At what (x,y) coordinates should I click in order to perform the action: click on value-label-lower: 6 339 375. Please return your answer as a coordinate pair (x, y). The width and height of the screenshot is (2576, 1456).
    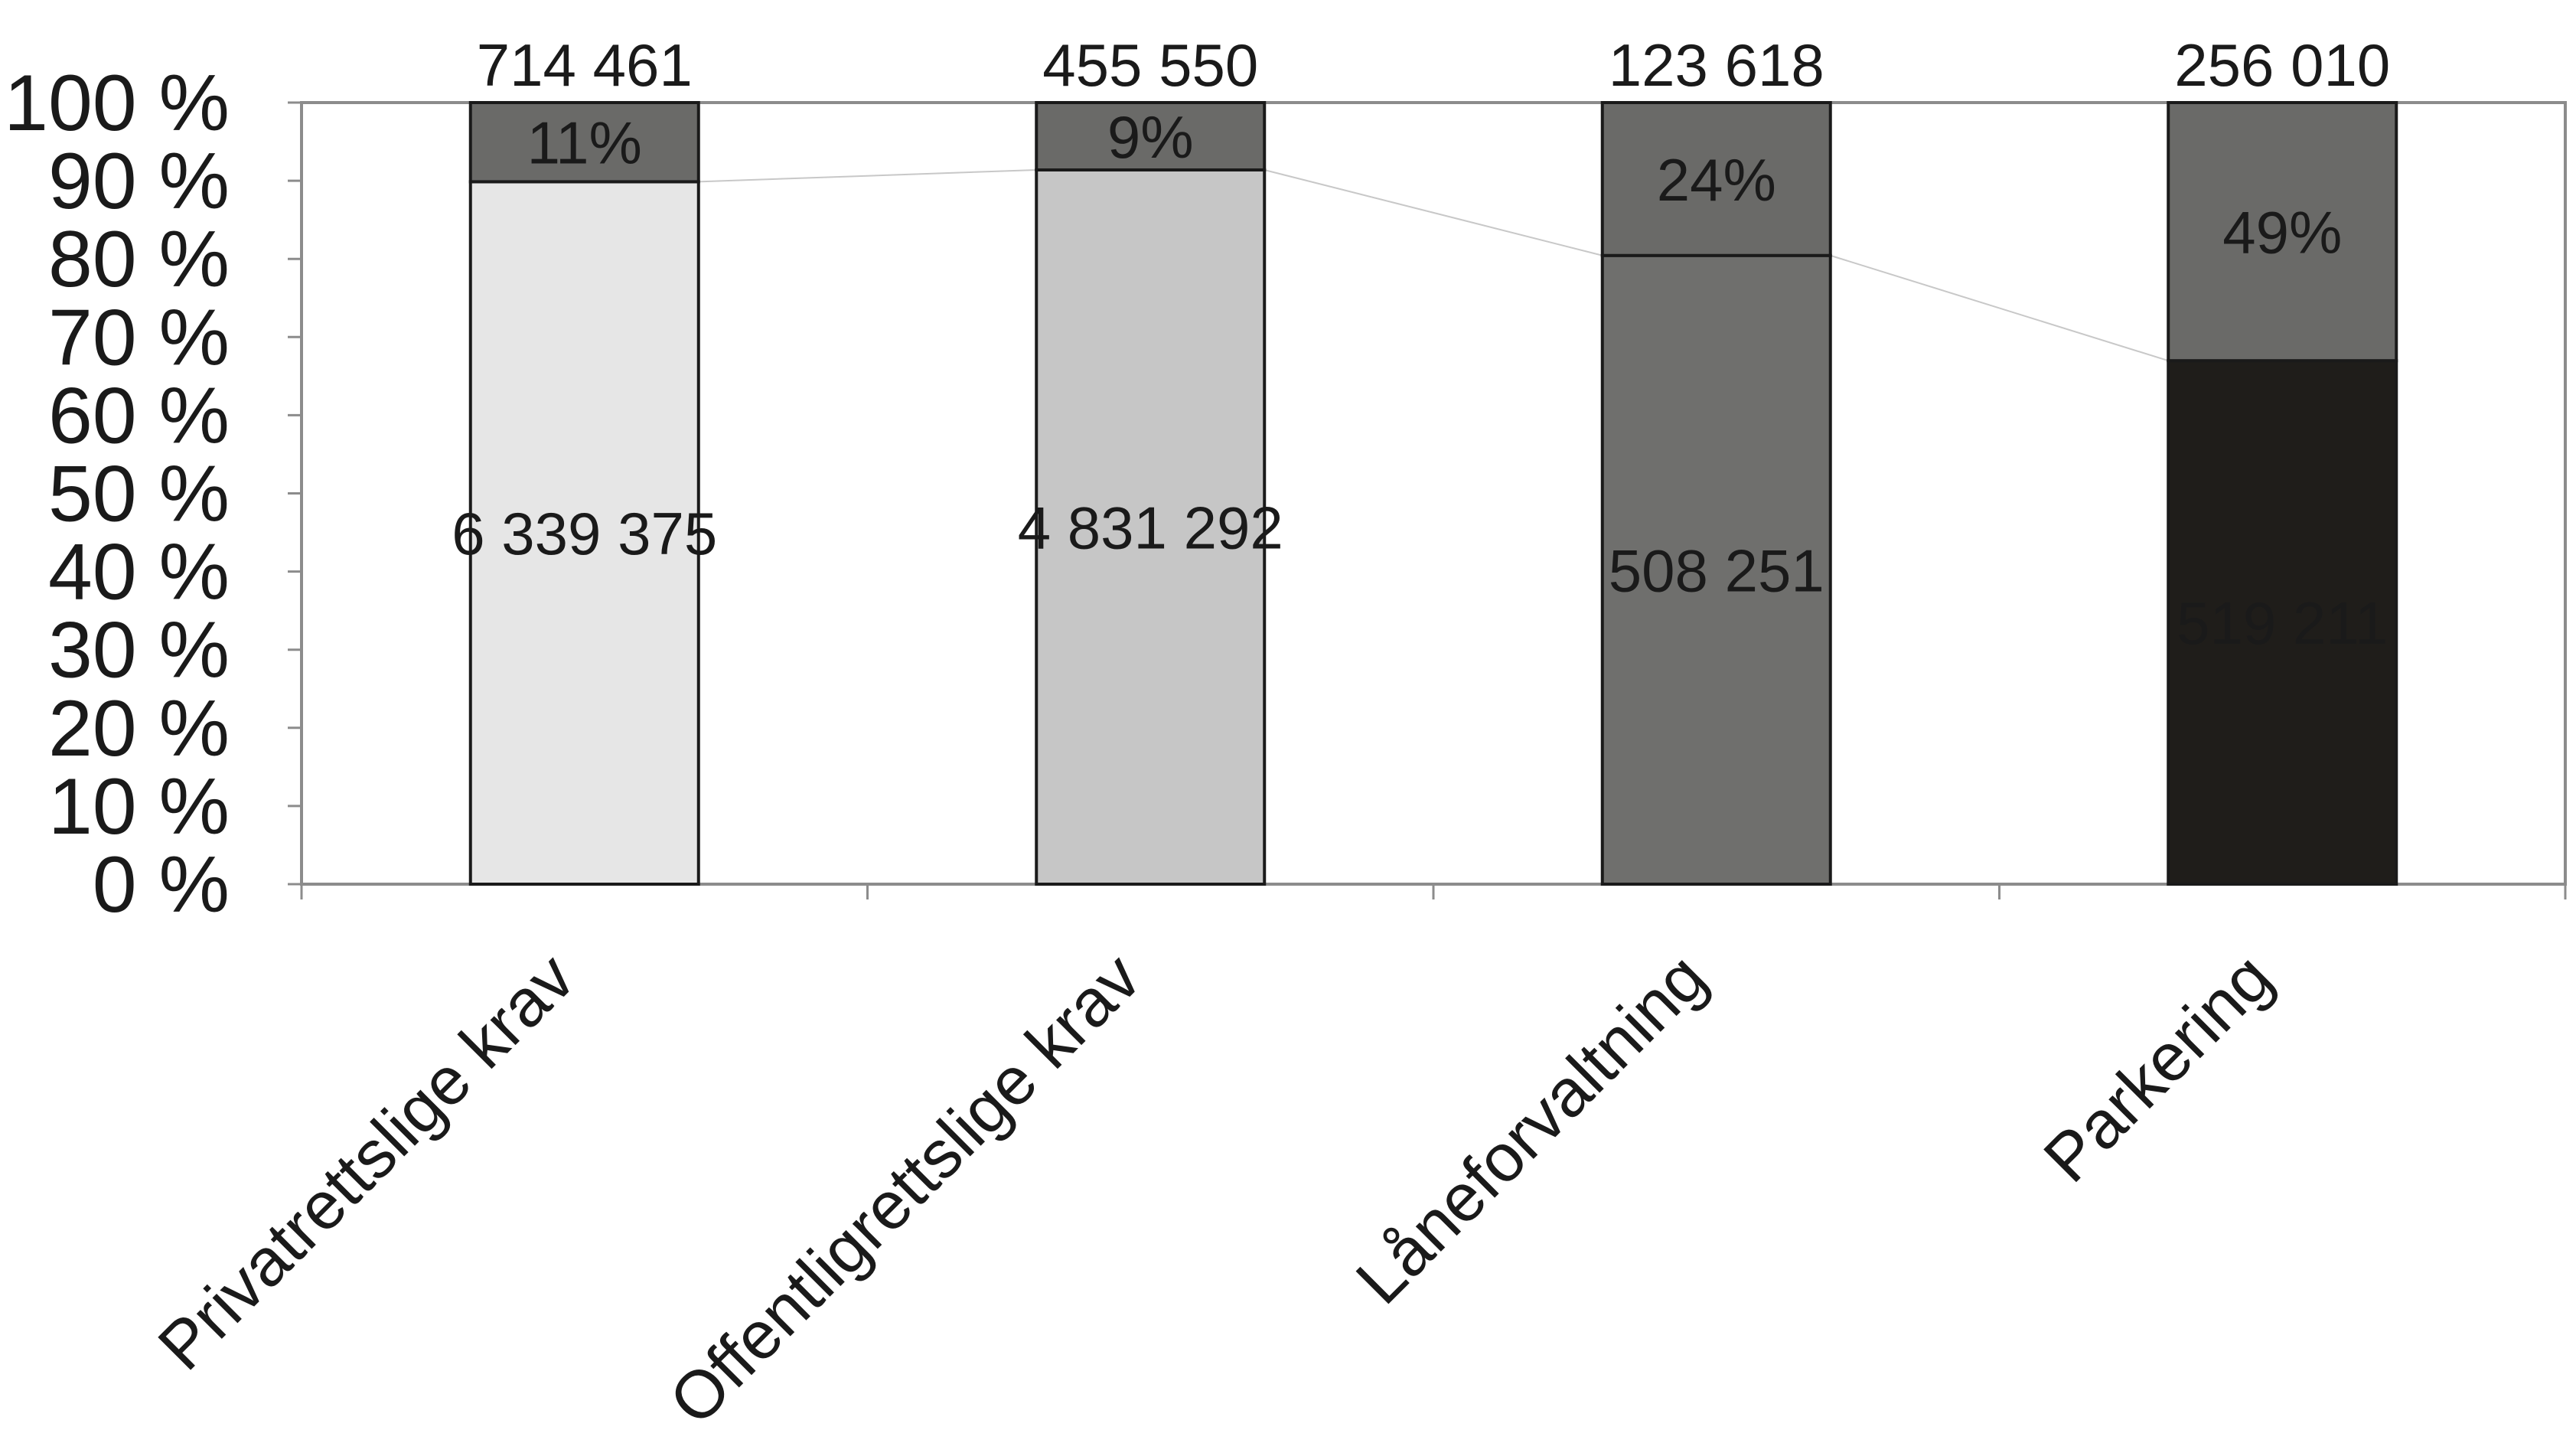
    Looking at the image, I should click on (584, 533).